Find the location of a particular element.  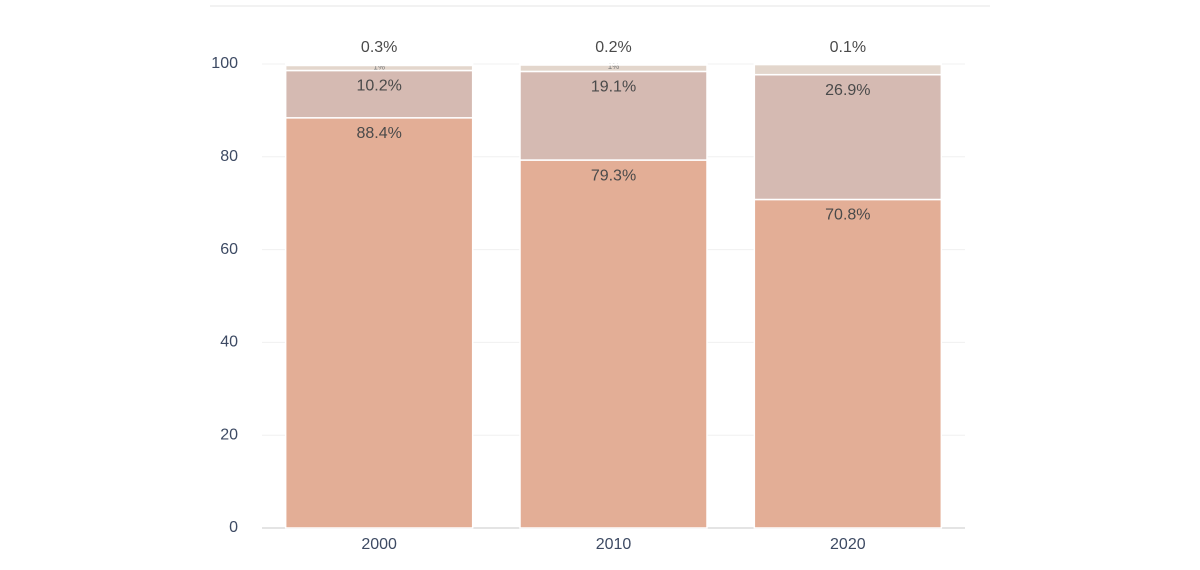

y-tick-label: 80 is located at coordinates (229, 156).